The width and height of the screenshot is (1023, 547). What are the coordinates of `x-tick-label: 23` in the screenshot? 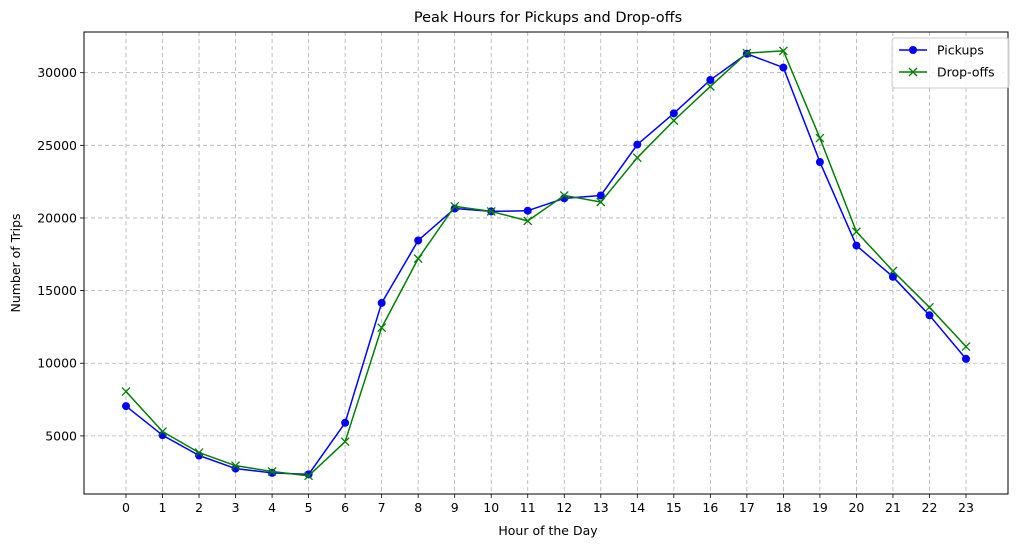 It's located at (966, 507).